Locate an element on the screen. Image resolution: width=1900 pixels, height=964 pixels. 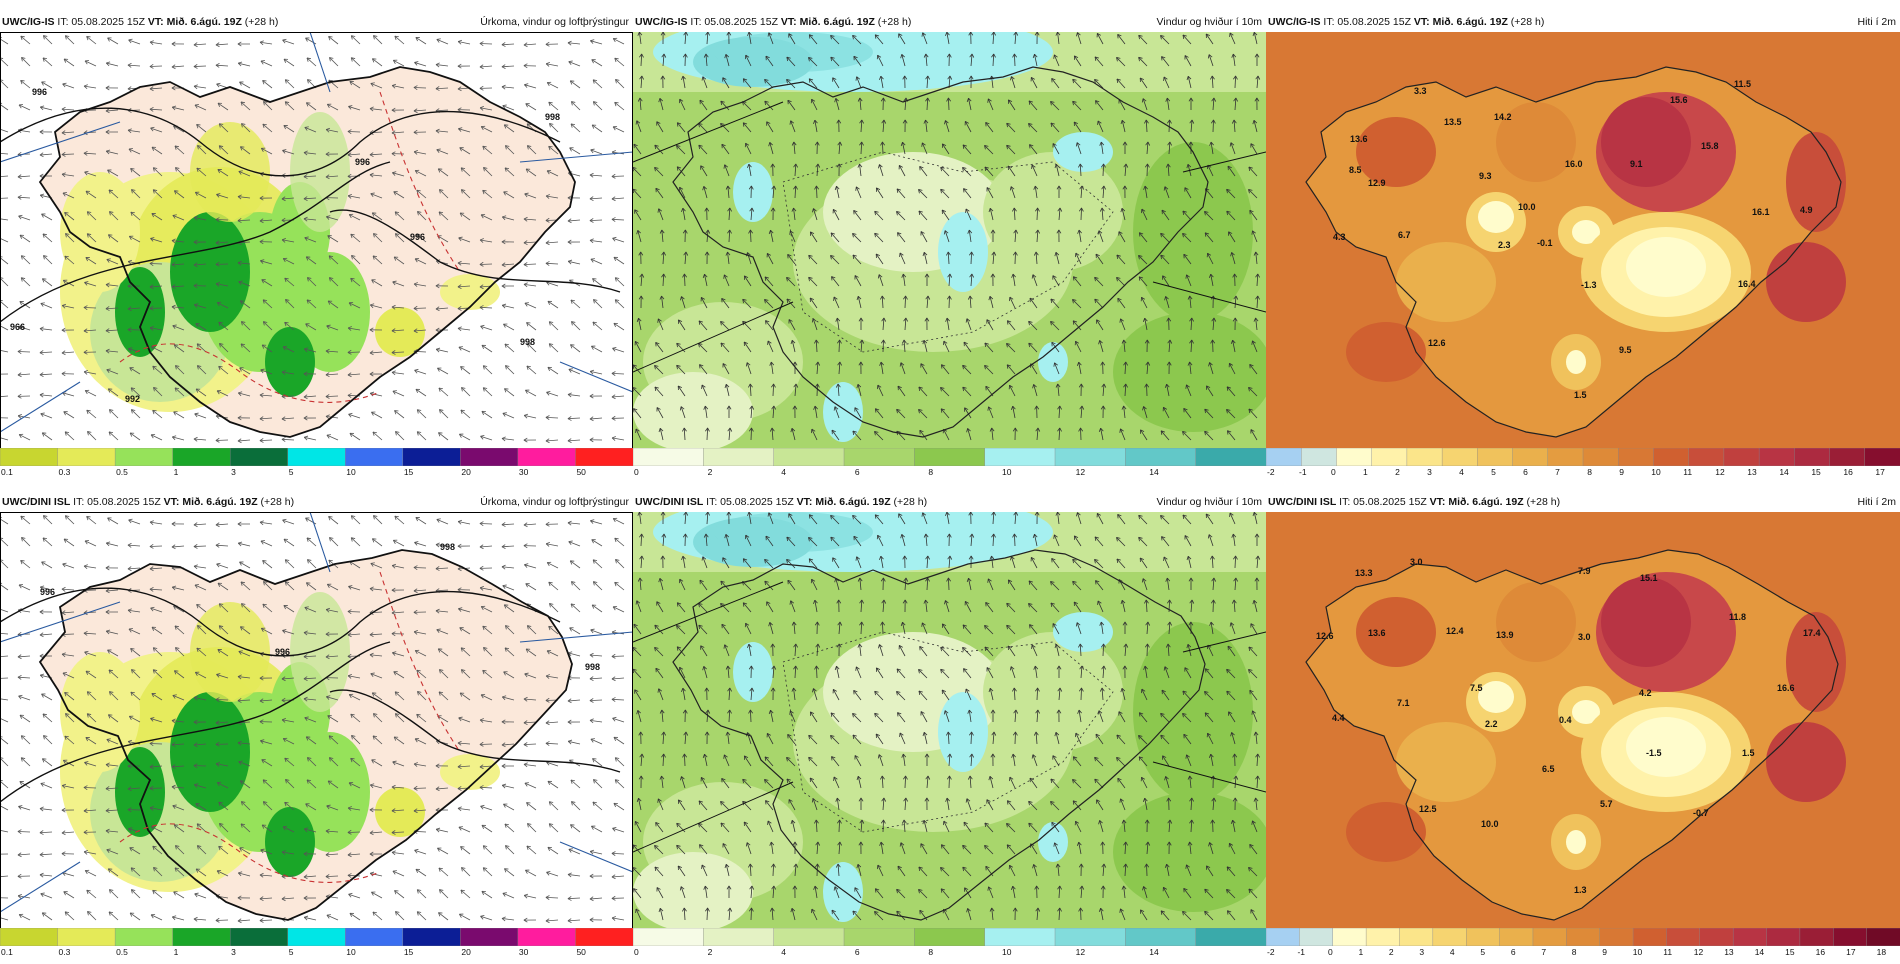
scale-tick-label: 20 is located at coordinates (465, 952).